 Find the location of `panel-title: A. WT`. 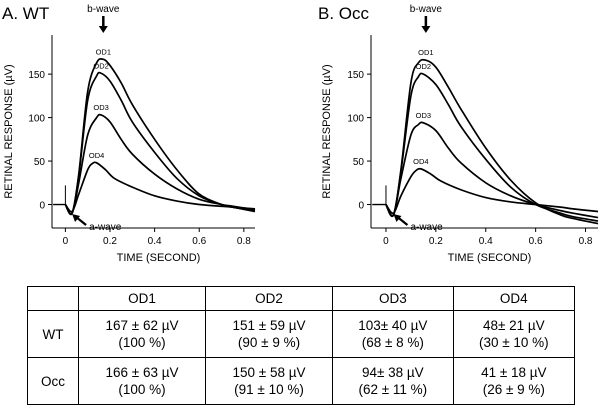

panel-title: A. WT is located at coordinates (25, 13).